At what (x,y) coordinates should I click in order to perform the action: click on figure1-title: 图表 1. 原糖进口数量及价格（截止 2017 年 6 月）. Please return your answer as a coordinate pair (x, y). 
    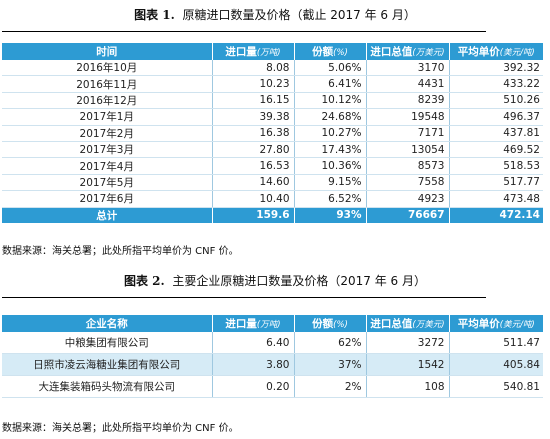
    Looking at the image, I should click on (275, 15).